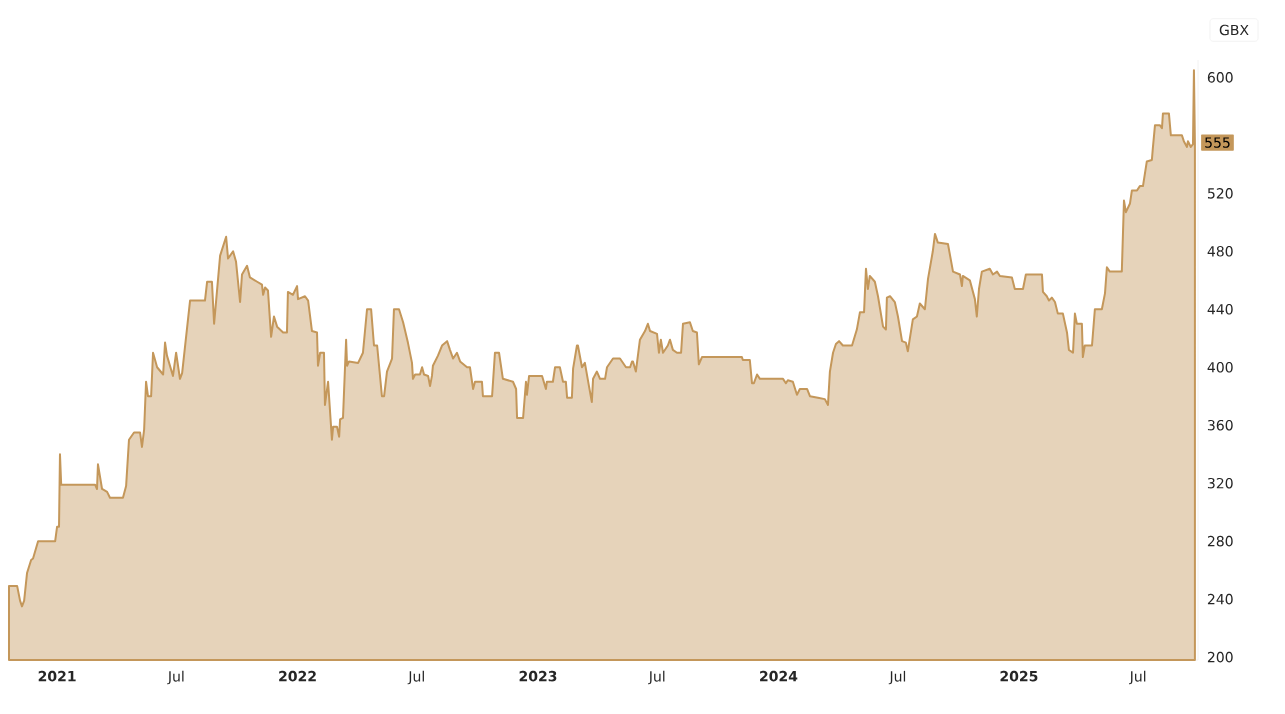 The image size is (1285, 714). What do you see at coordinates (1220, 599) in the screenshot?
I see `y-tick-label: 240` at bounding box center [1220, 599].